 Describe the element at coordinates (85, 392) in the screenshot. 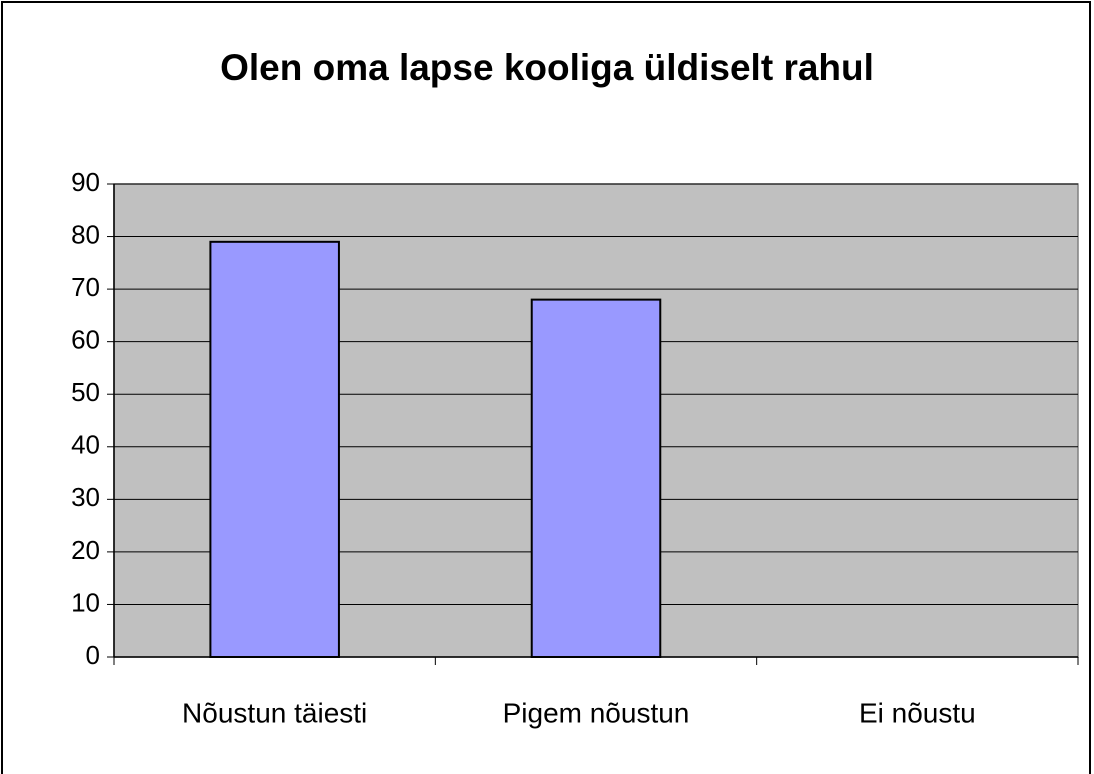

I see `y-tick-label: 50` at that location.